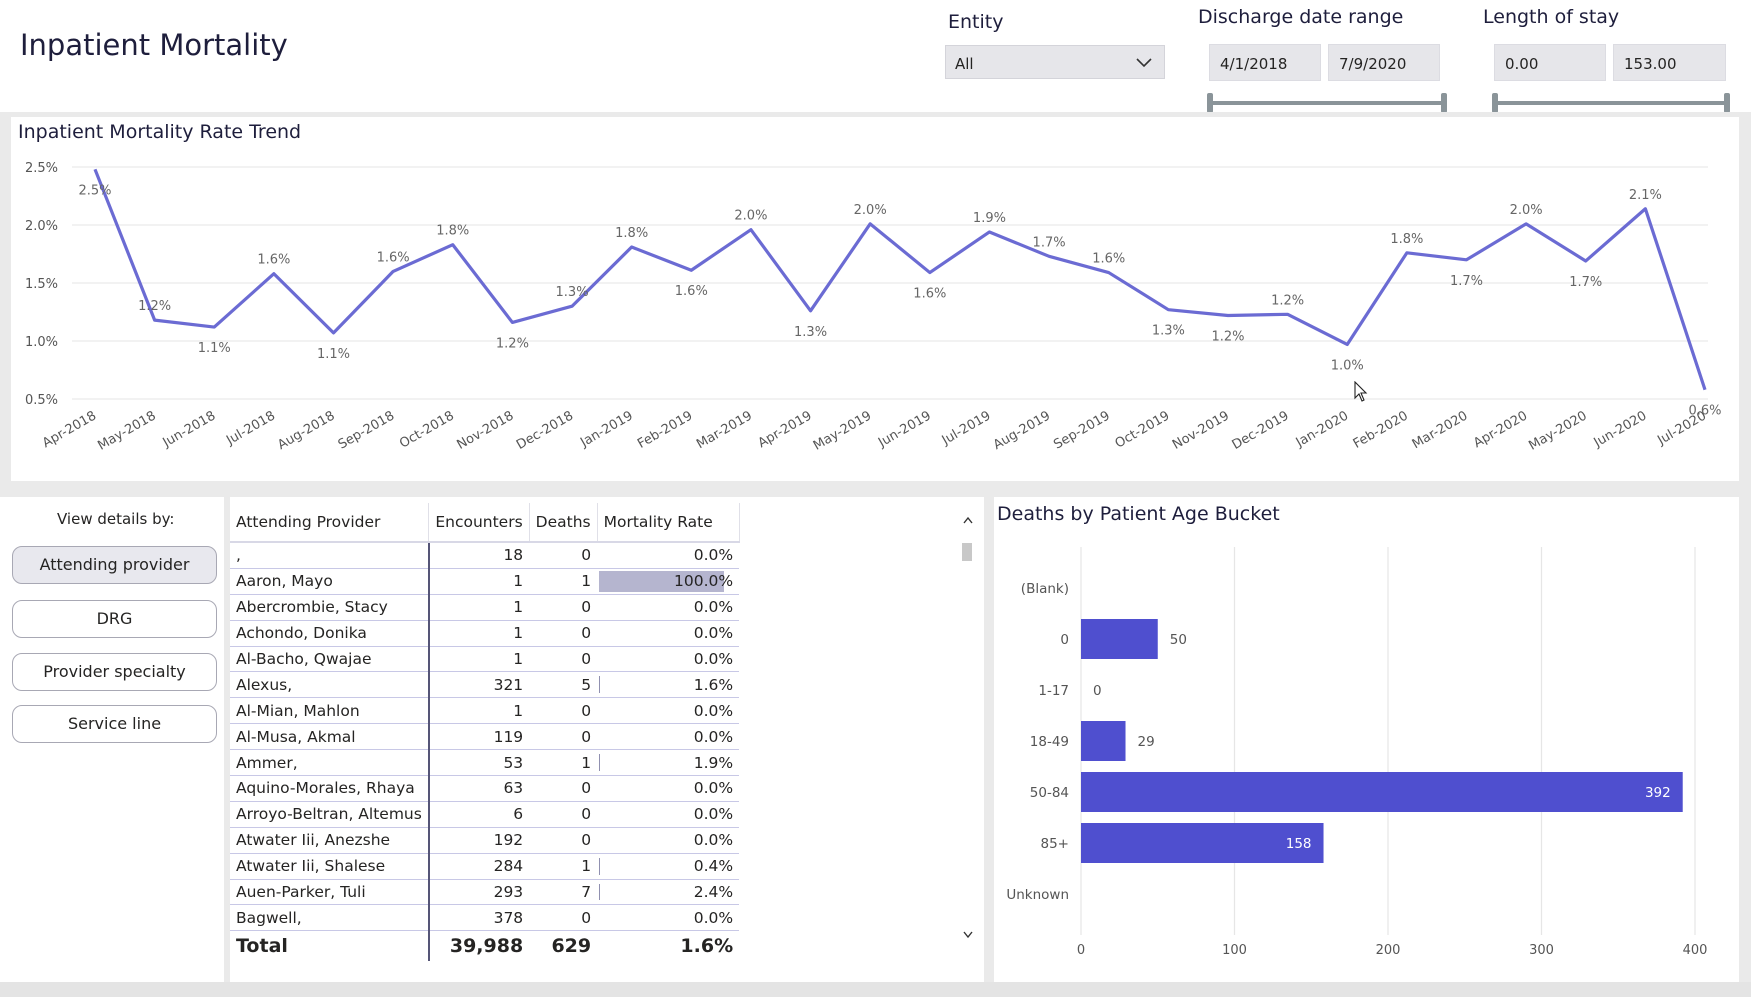  Describe the element at coordinates (330, 685) in the screenshot. I see `provider-name-cell: Alexus,` at that location.